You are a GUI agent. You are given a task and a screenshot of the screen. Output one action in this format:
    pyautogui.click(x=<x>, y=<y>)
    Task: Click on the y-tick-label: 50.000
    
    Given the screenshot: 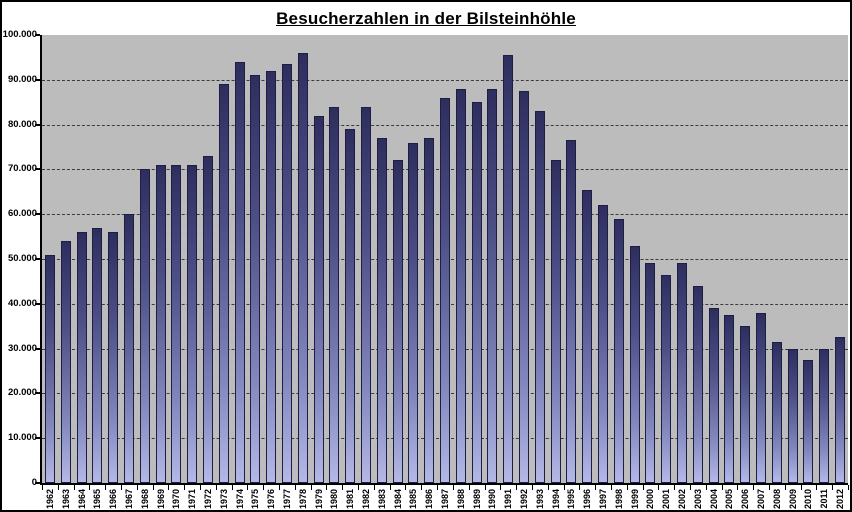 What is the action you would take?
    pyautogui.click(x=22, y=258)
    